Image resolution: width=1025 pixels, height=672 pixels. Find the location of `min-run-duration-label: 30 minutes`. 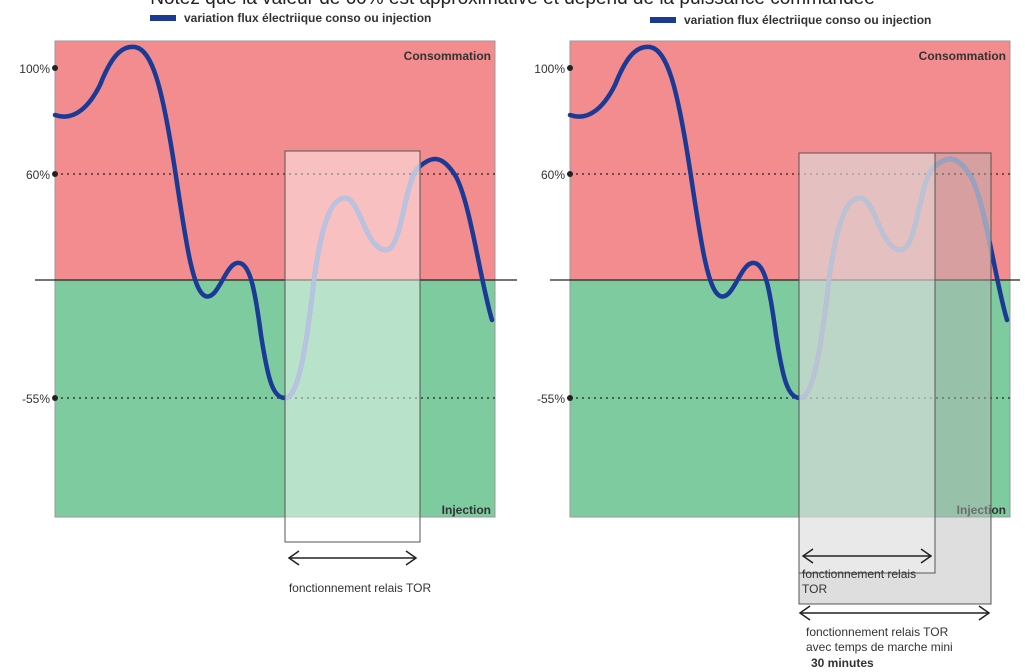

min-run-duration-label: 30 minutes is located at coordinates (842, 663).